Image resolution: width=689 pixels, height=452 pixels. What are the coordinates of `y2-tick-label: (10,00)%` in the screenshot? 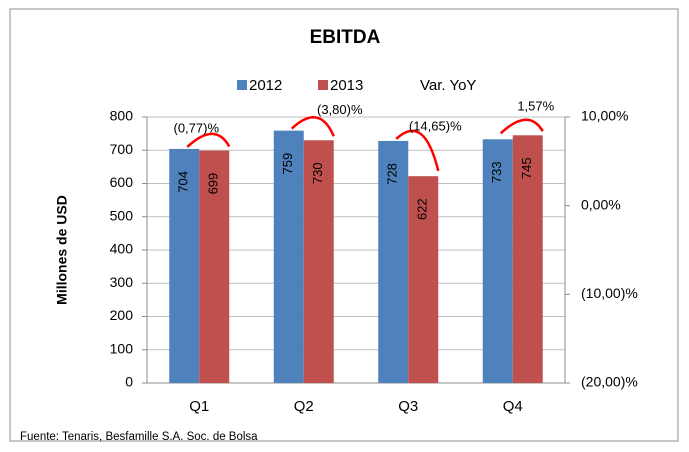 It's located at (609, 293).